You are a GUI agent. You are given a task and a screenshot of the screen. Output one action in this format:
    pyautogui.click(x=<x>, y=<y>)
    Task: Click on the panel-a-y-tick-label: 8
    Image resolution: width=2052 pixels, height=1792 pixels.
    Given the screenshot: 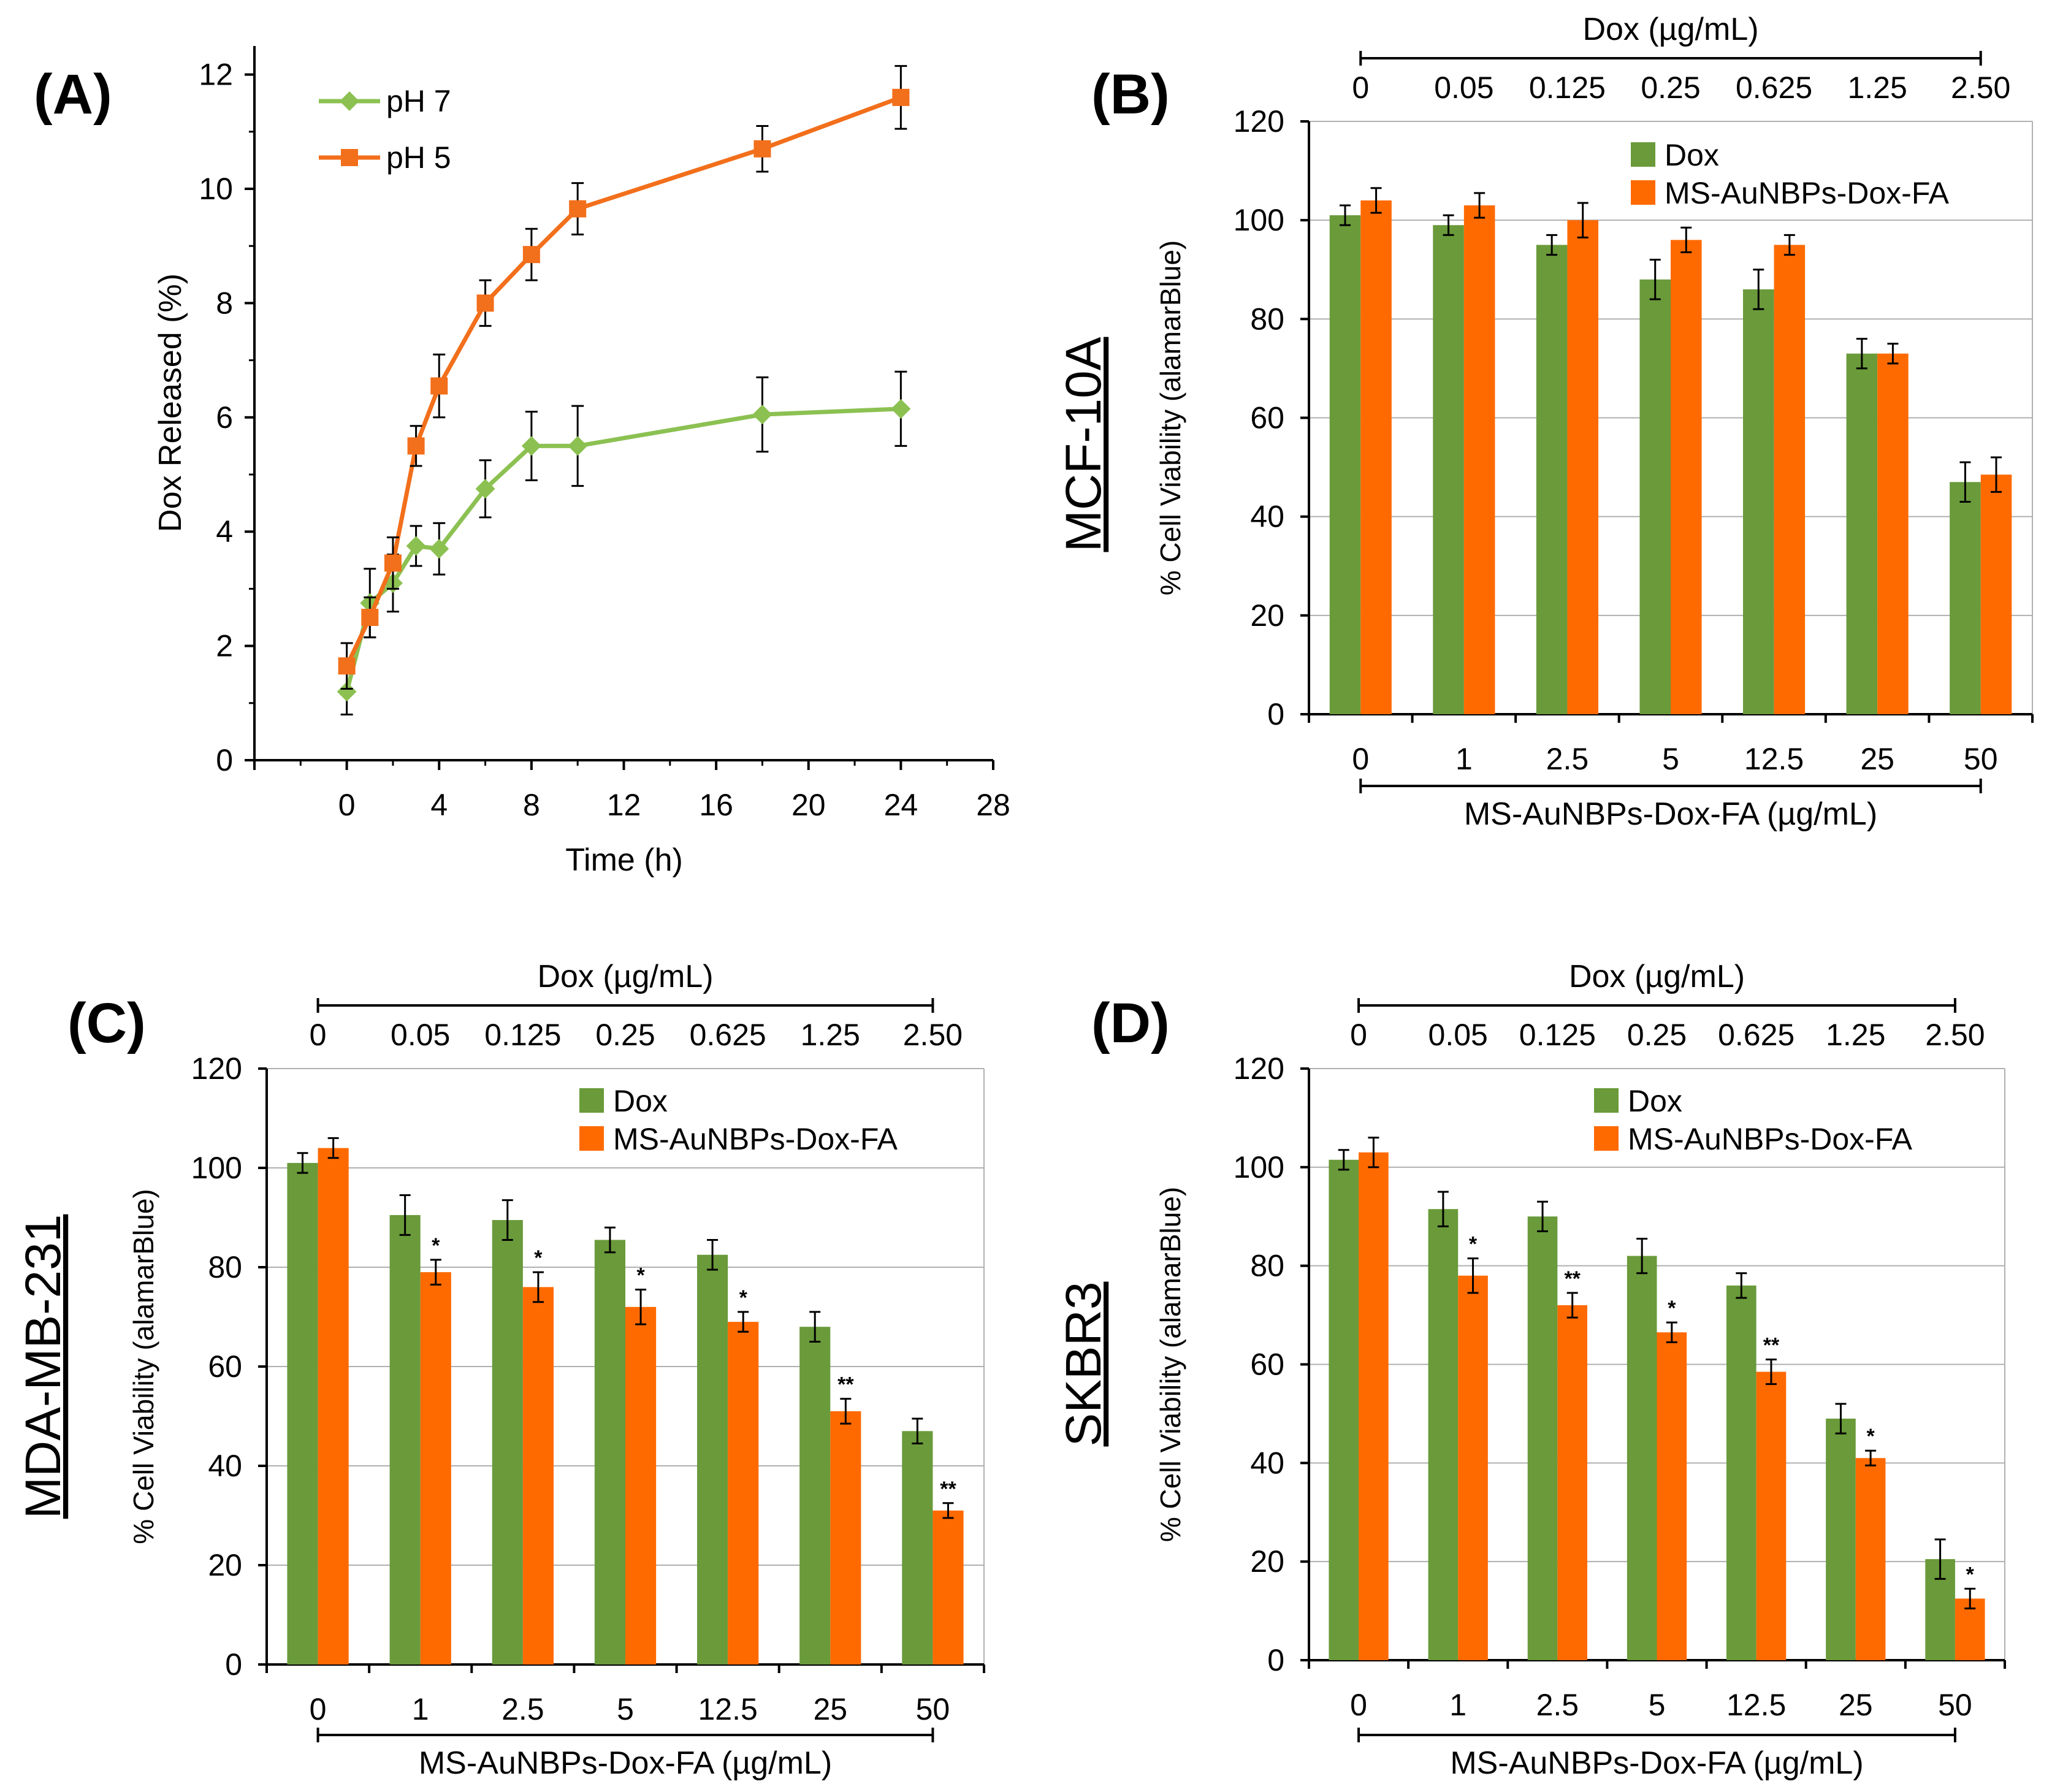 What is the action you would take?
    pyautogui.click(x=224, y=303)
    